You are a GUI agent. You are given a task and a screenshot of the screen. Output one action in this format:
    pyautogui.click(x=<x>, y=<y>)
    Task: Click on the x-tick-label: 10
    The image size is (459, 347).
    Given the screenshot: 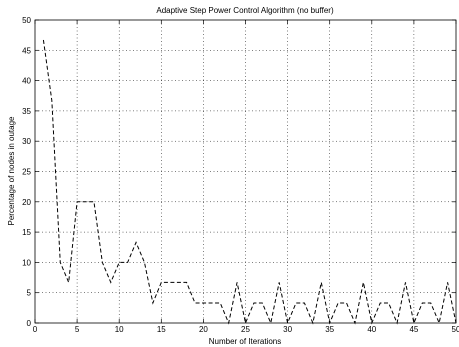 What is the action you would take?
    pyautogui.click(x=119, y=329)
    